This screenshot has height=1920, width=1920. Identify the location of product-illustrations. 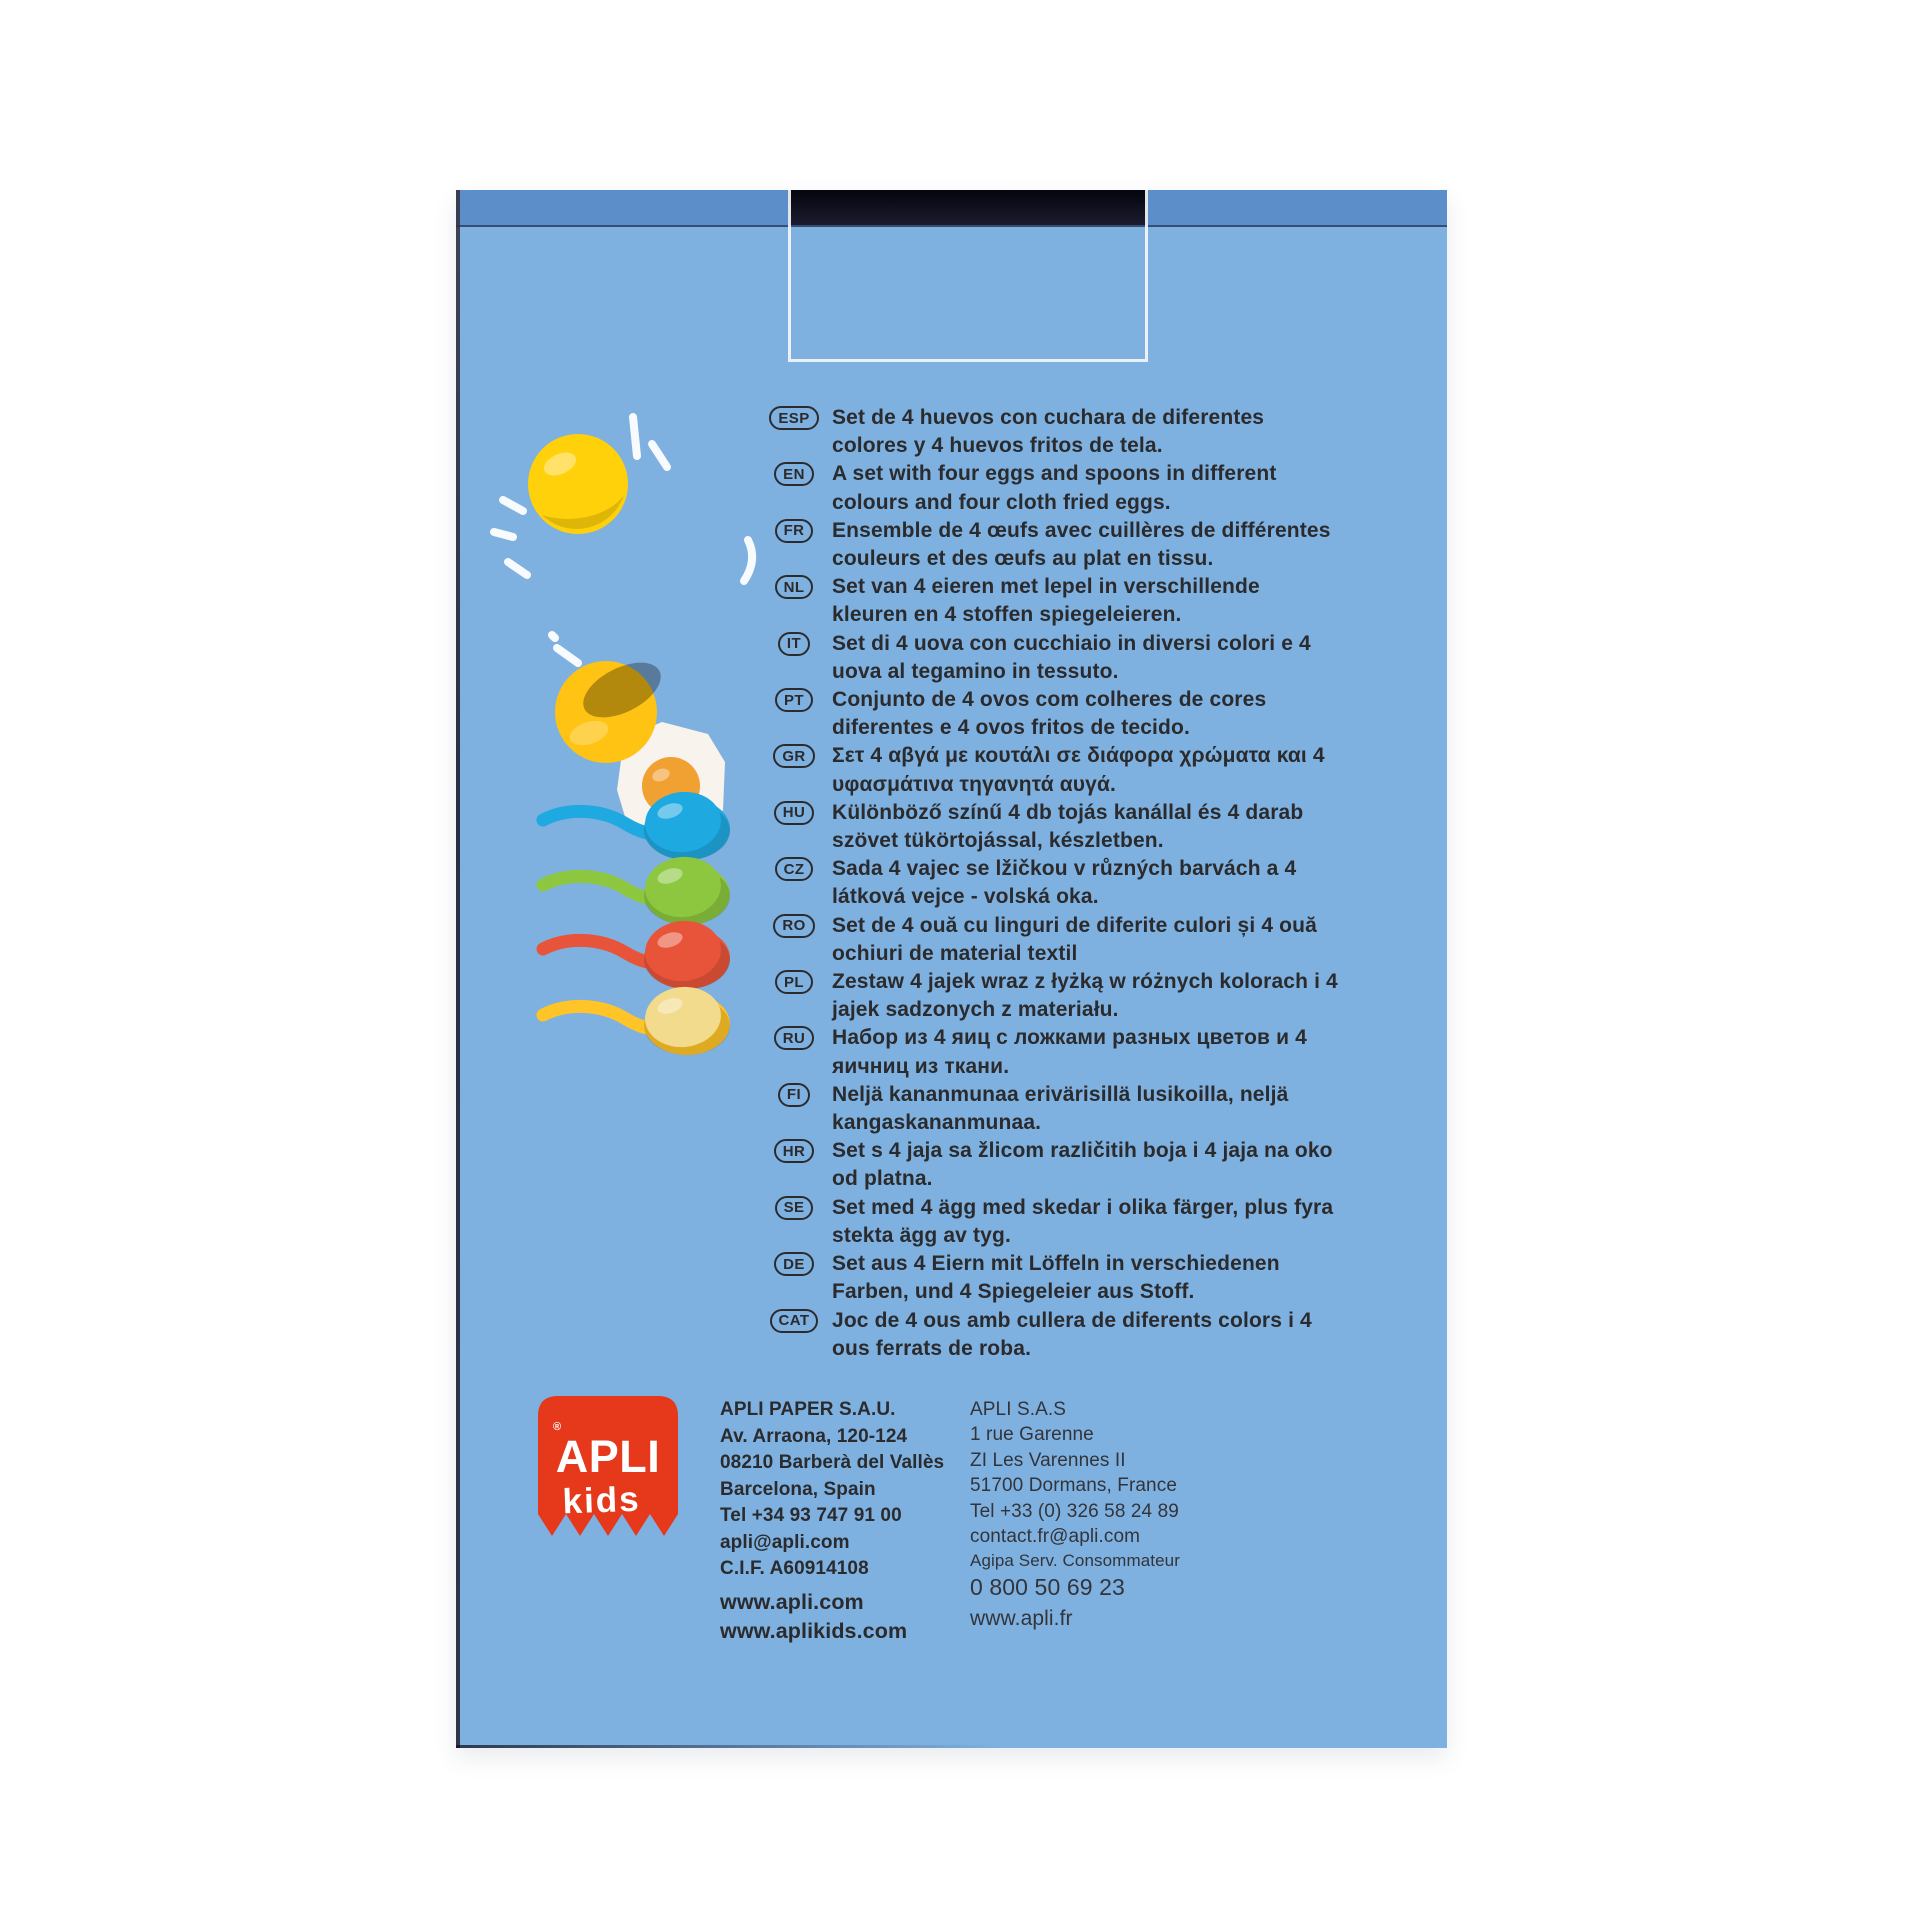
(623, 734).